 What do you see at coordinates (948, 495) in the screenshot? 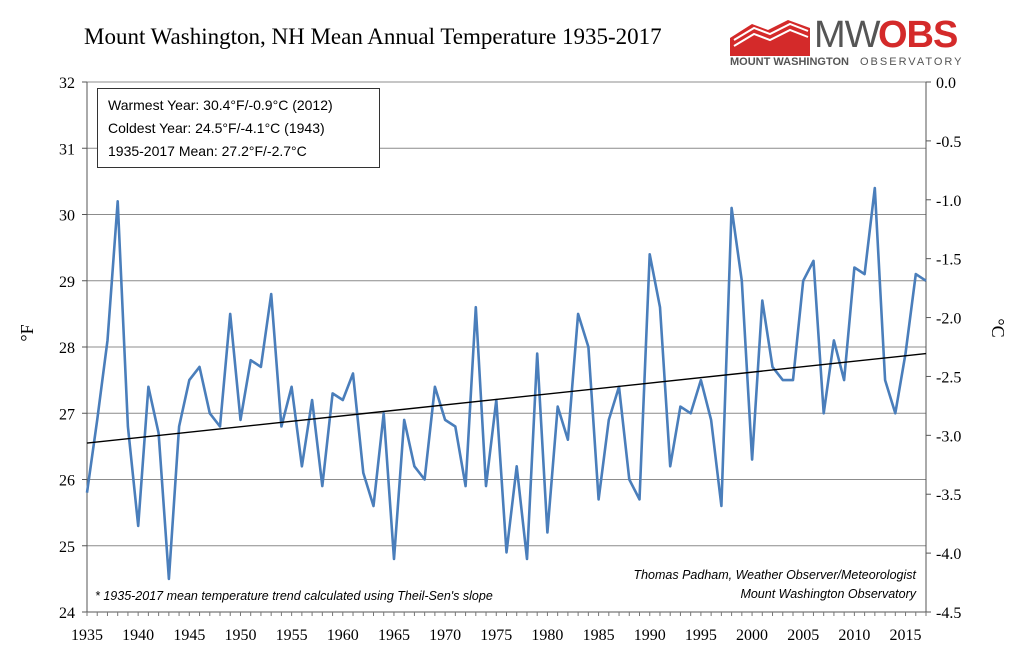
I see `y2-tick-label: -3.5` at bounding box center [948, 495].